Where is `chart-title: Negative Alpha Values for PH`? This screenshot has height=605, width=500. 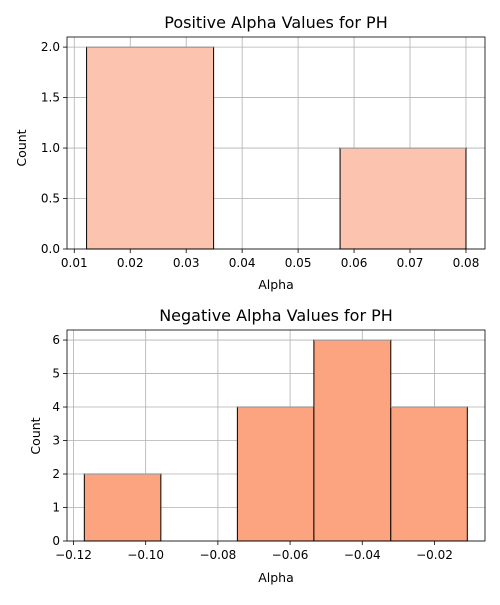
chart-title: Negative Alpha Values for PH is located at coordinates (276, 315).